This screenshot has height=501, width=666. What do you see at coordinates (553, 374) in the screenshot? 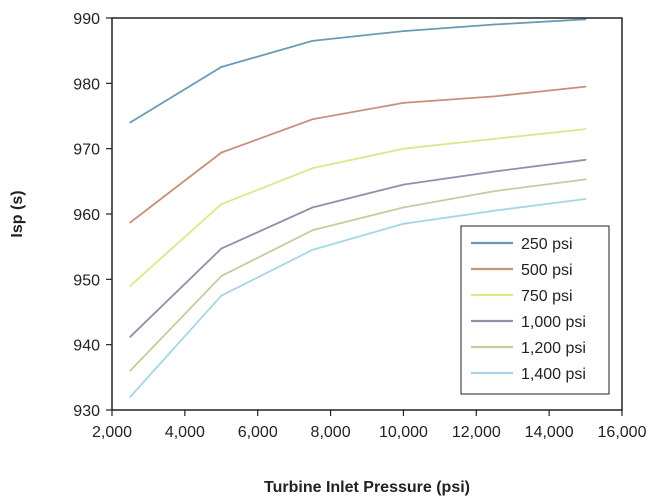
I see `legend-label: 1,400 psi` at bounding box center [553, 374].